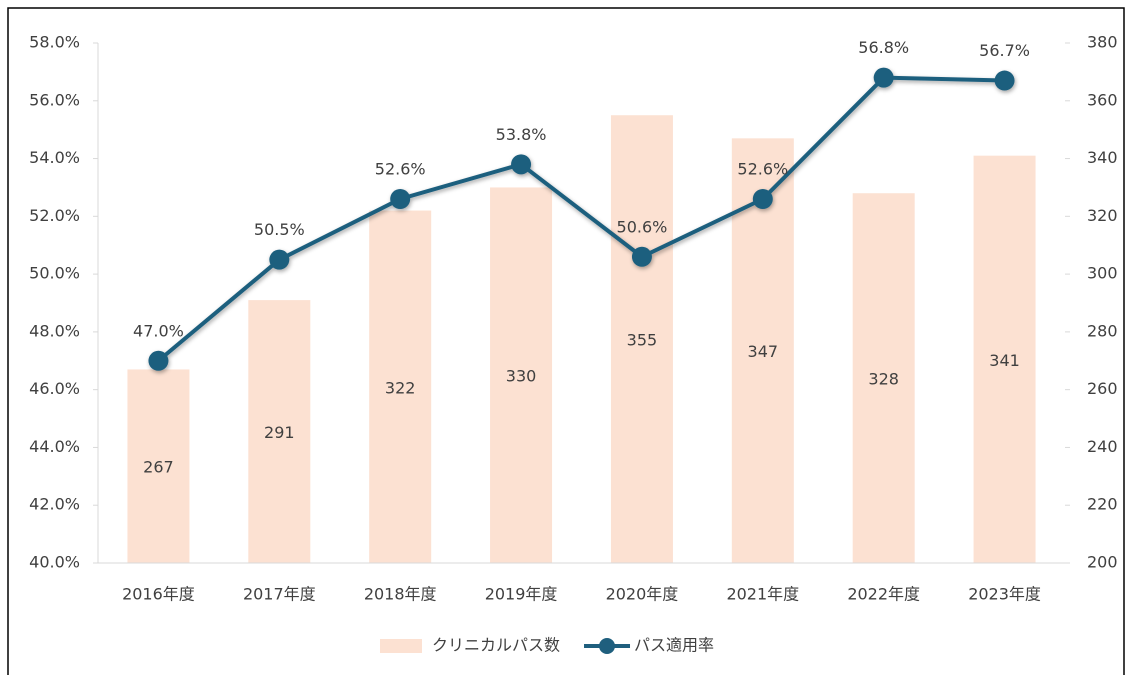  What do you see at coordinates (400, 594) in the screenshot?
I see `x-tick-label: 2018年度` at bounding box center [400, 594].